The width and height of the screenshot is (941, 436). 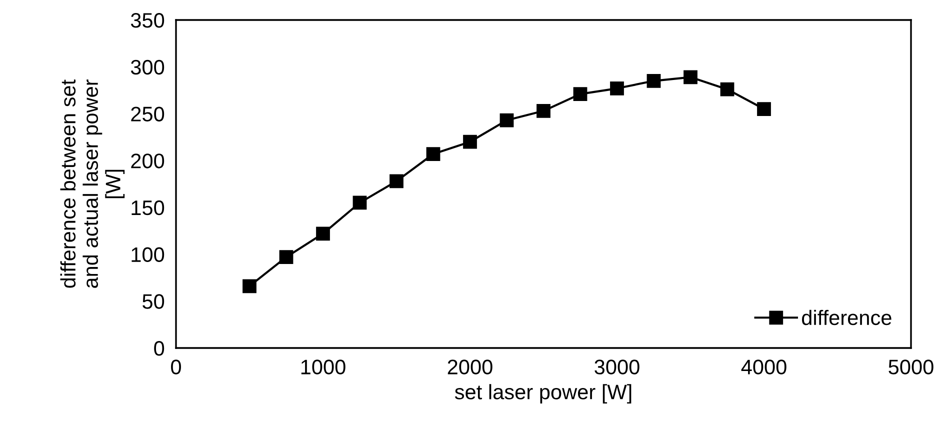 What do you see at coordinates (159, 348) in the screenshot?
I see `y-tick-label: 0` at bounding box center [159, 348].